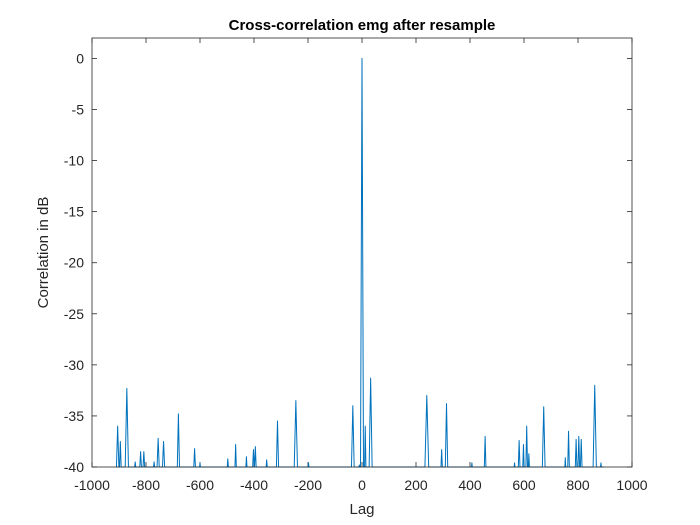 Image resolution: width=700 pixels, height=525 pixels. Describe the element at coordinates (74, 365) in the screenshot. I see `y-tick-label: -30` at that location.